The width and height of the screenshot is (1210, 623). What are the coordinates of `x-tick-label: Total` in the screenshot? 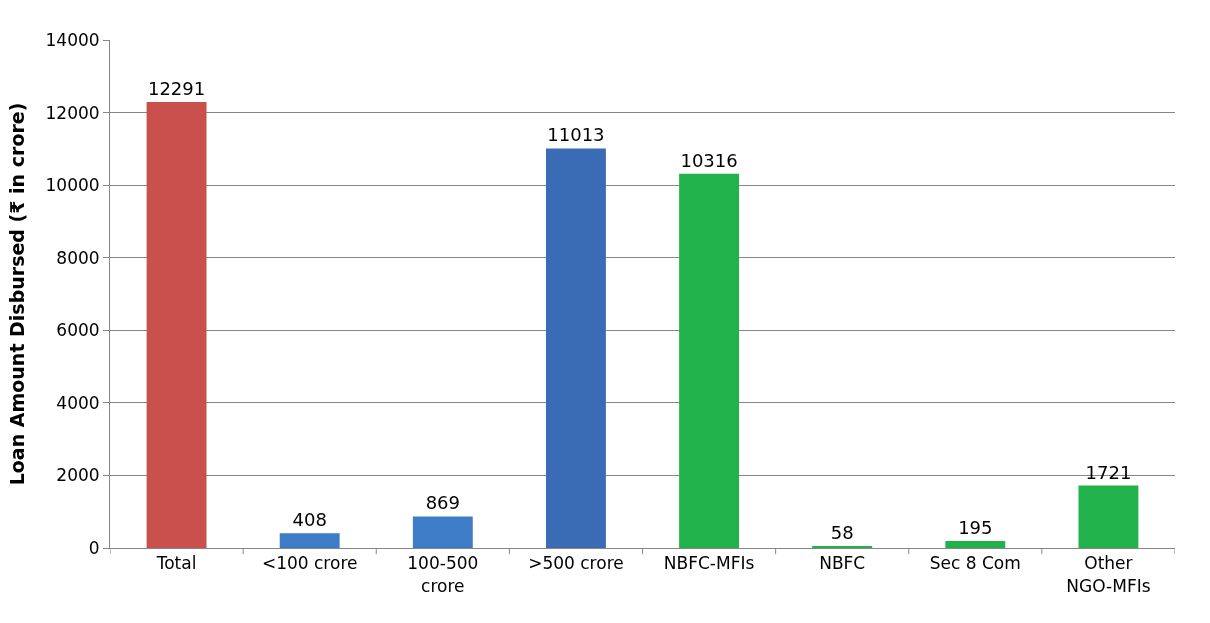 It's located at (176, 563).